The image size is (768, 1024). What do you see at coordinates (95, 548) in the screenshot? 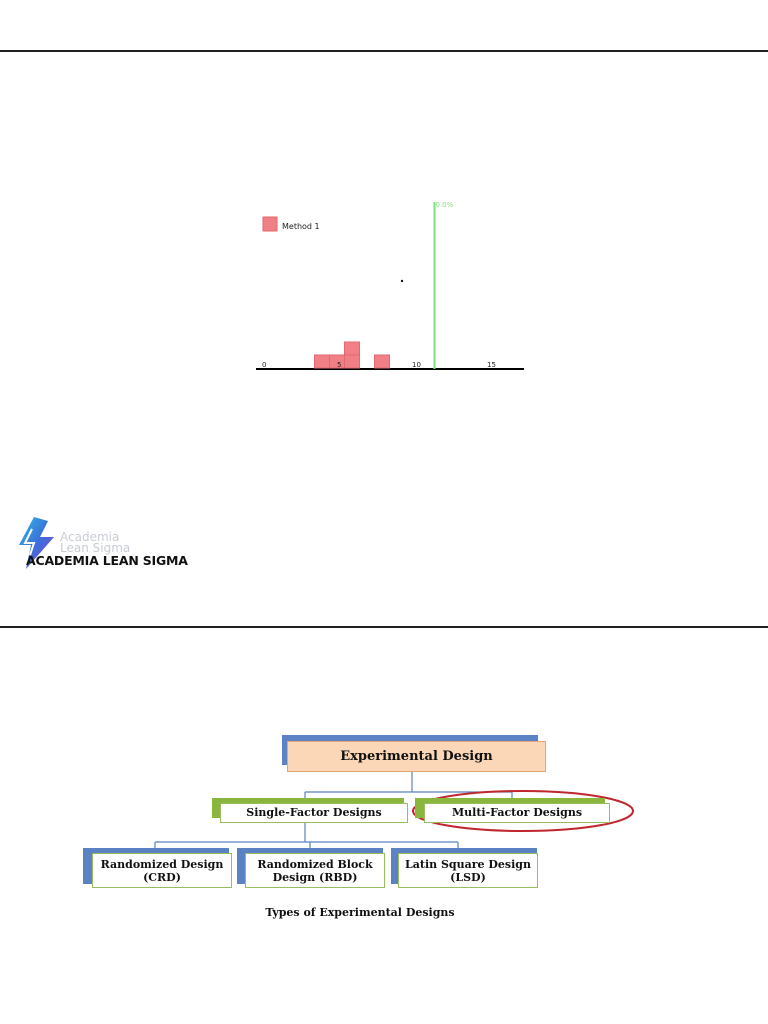
I see `logo-faded-line2: Lean Sigma` at bounding box center [95, 548].